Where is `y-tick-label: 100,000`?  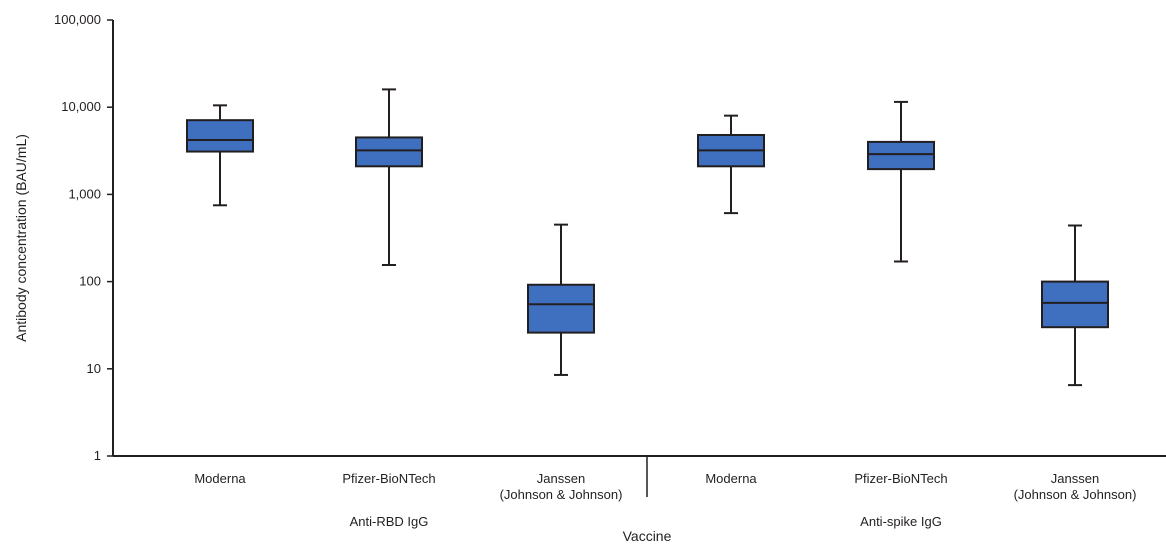 y-tick-label: 100,000 is located at coordinates (77, 19).